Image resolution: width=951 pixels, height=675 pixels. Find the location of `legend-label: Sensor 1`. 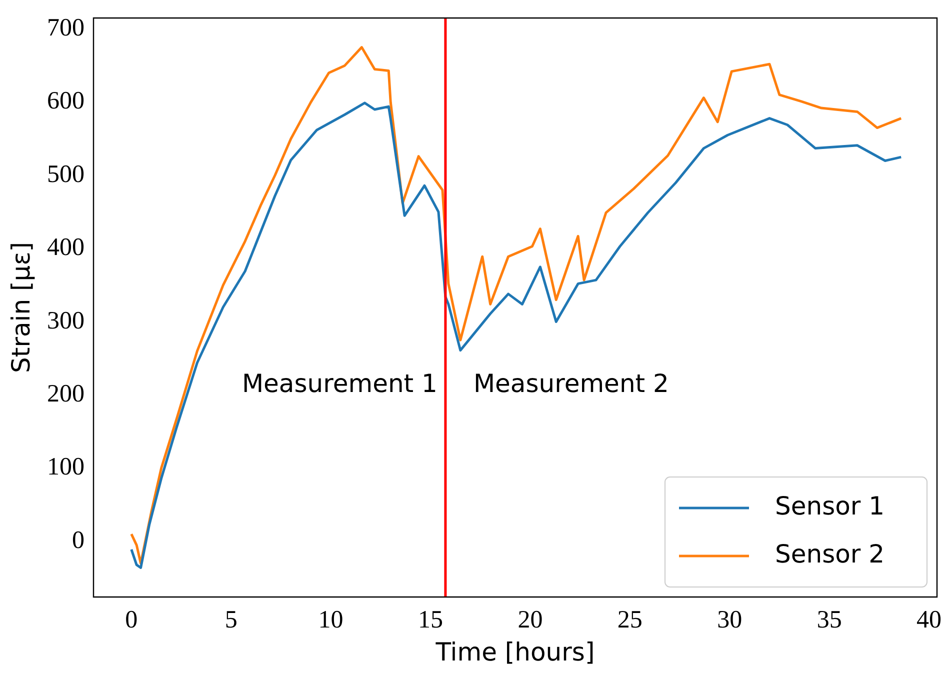

legend-label: Sensor 1 is located at coordinates (830, 506).